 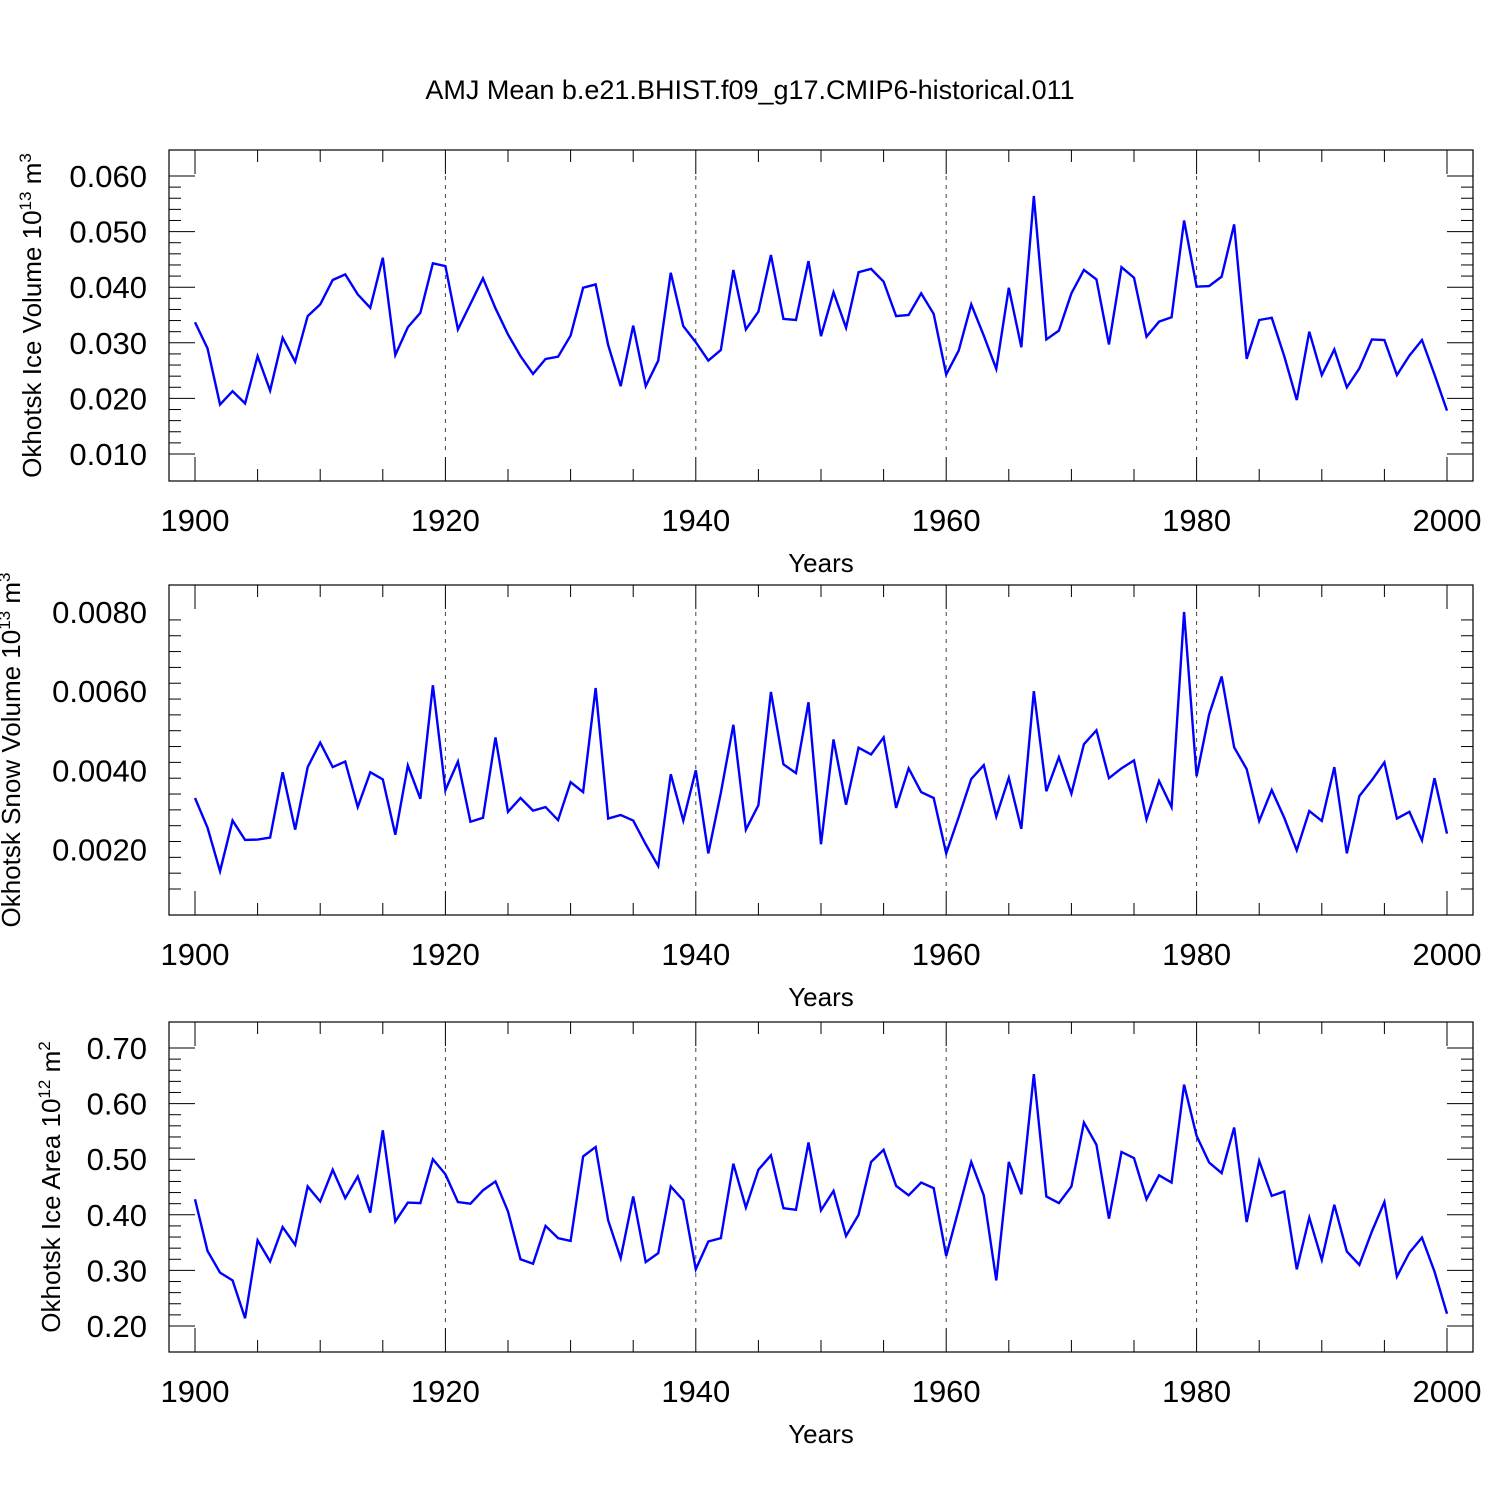 What do you see at coordinates (117, 1159) in the screenshot?
I see `y-tick-label: 0.50` at bounding box center [117, 1159].